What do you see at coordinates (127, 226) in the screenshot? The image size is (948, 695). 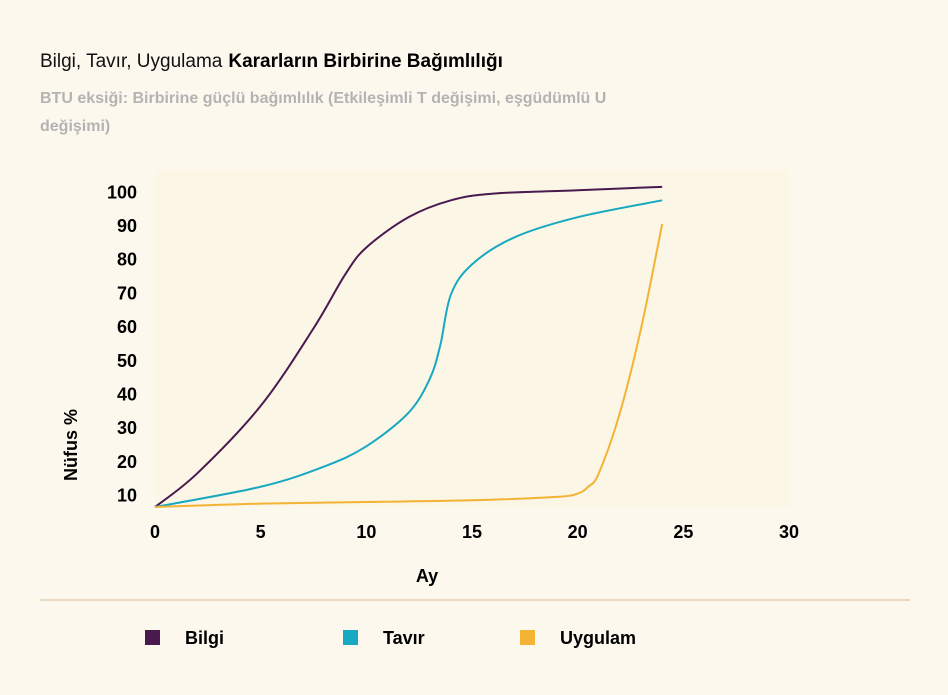 I see `y-tick-label: 90` at bounding box center [127, 226].